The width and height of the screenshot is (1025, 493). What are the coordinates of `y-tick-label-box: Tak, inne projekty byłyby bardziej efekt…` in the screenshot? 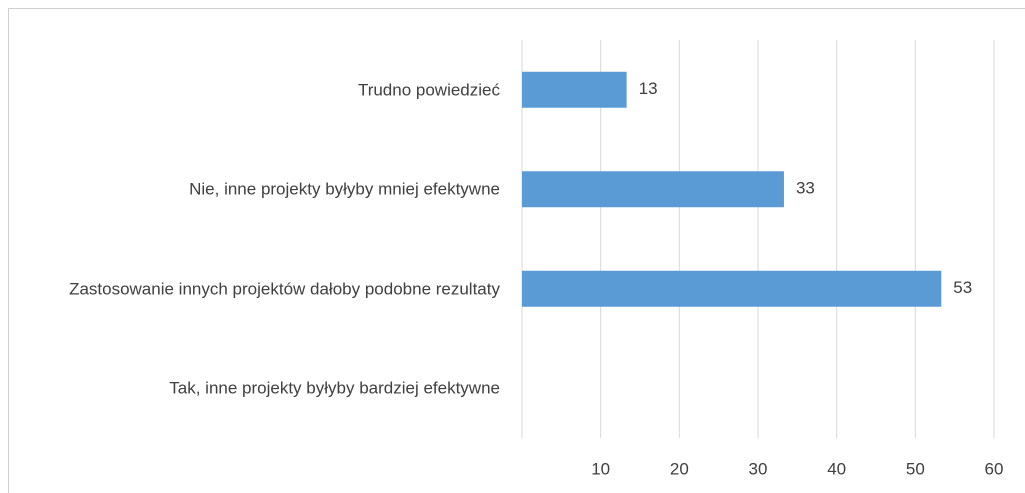 It's located at (255, 388).